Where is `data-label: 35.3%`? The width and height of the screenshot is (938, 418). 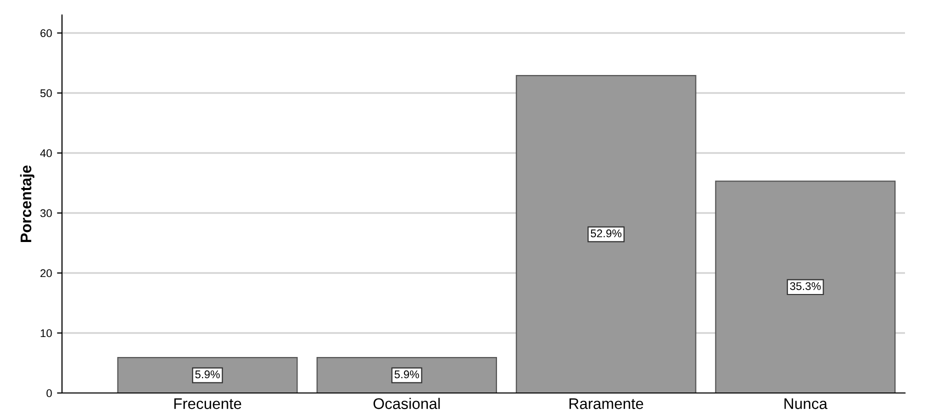
data-label: 35.3% is located at coordinates (805, 286).